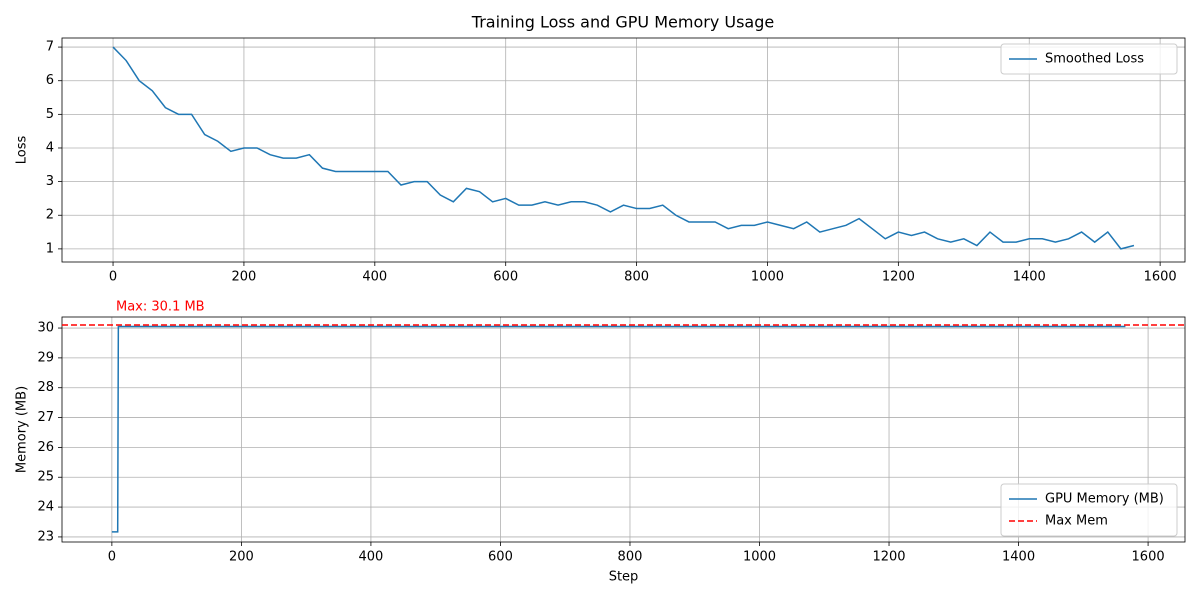 This screenshot has height=600, width=1200. What do you see at coordinates (45, 447) in the screenshot?
I see `y-tick-label: 26` at bounding box center [45, 447].